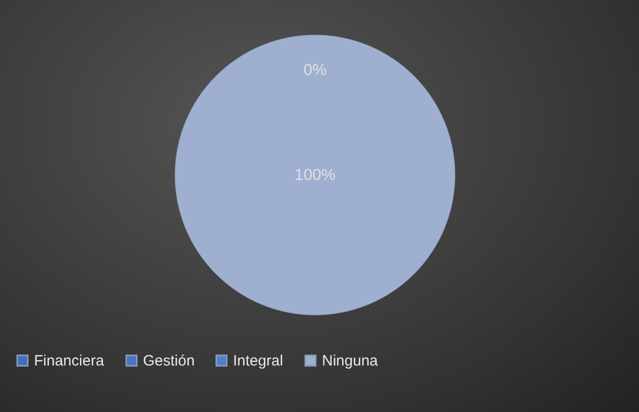 The width and height of the screenshot is (639, 412). Describe the element at coordinates (315, 175) in the screenshot. I see `data-label: 100%` at that location.